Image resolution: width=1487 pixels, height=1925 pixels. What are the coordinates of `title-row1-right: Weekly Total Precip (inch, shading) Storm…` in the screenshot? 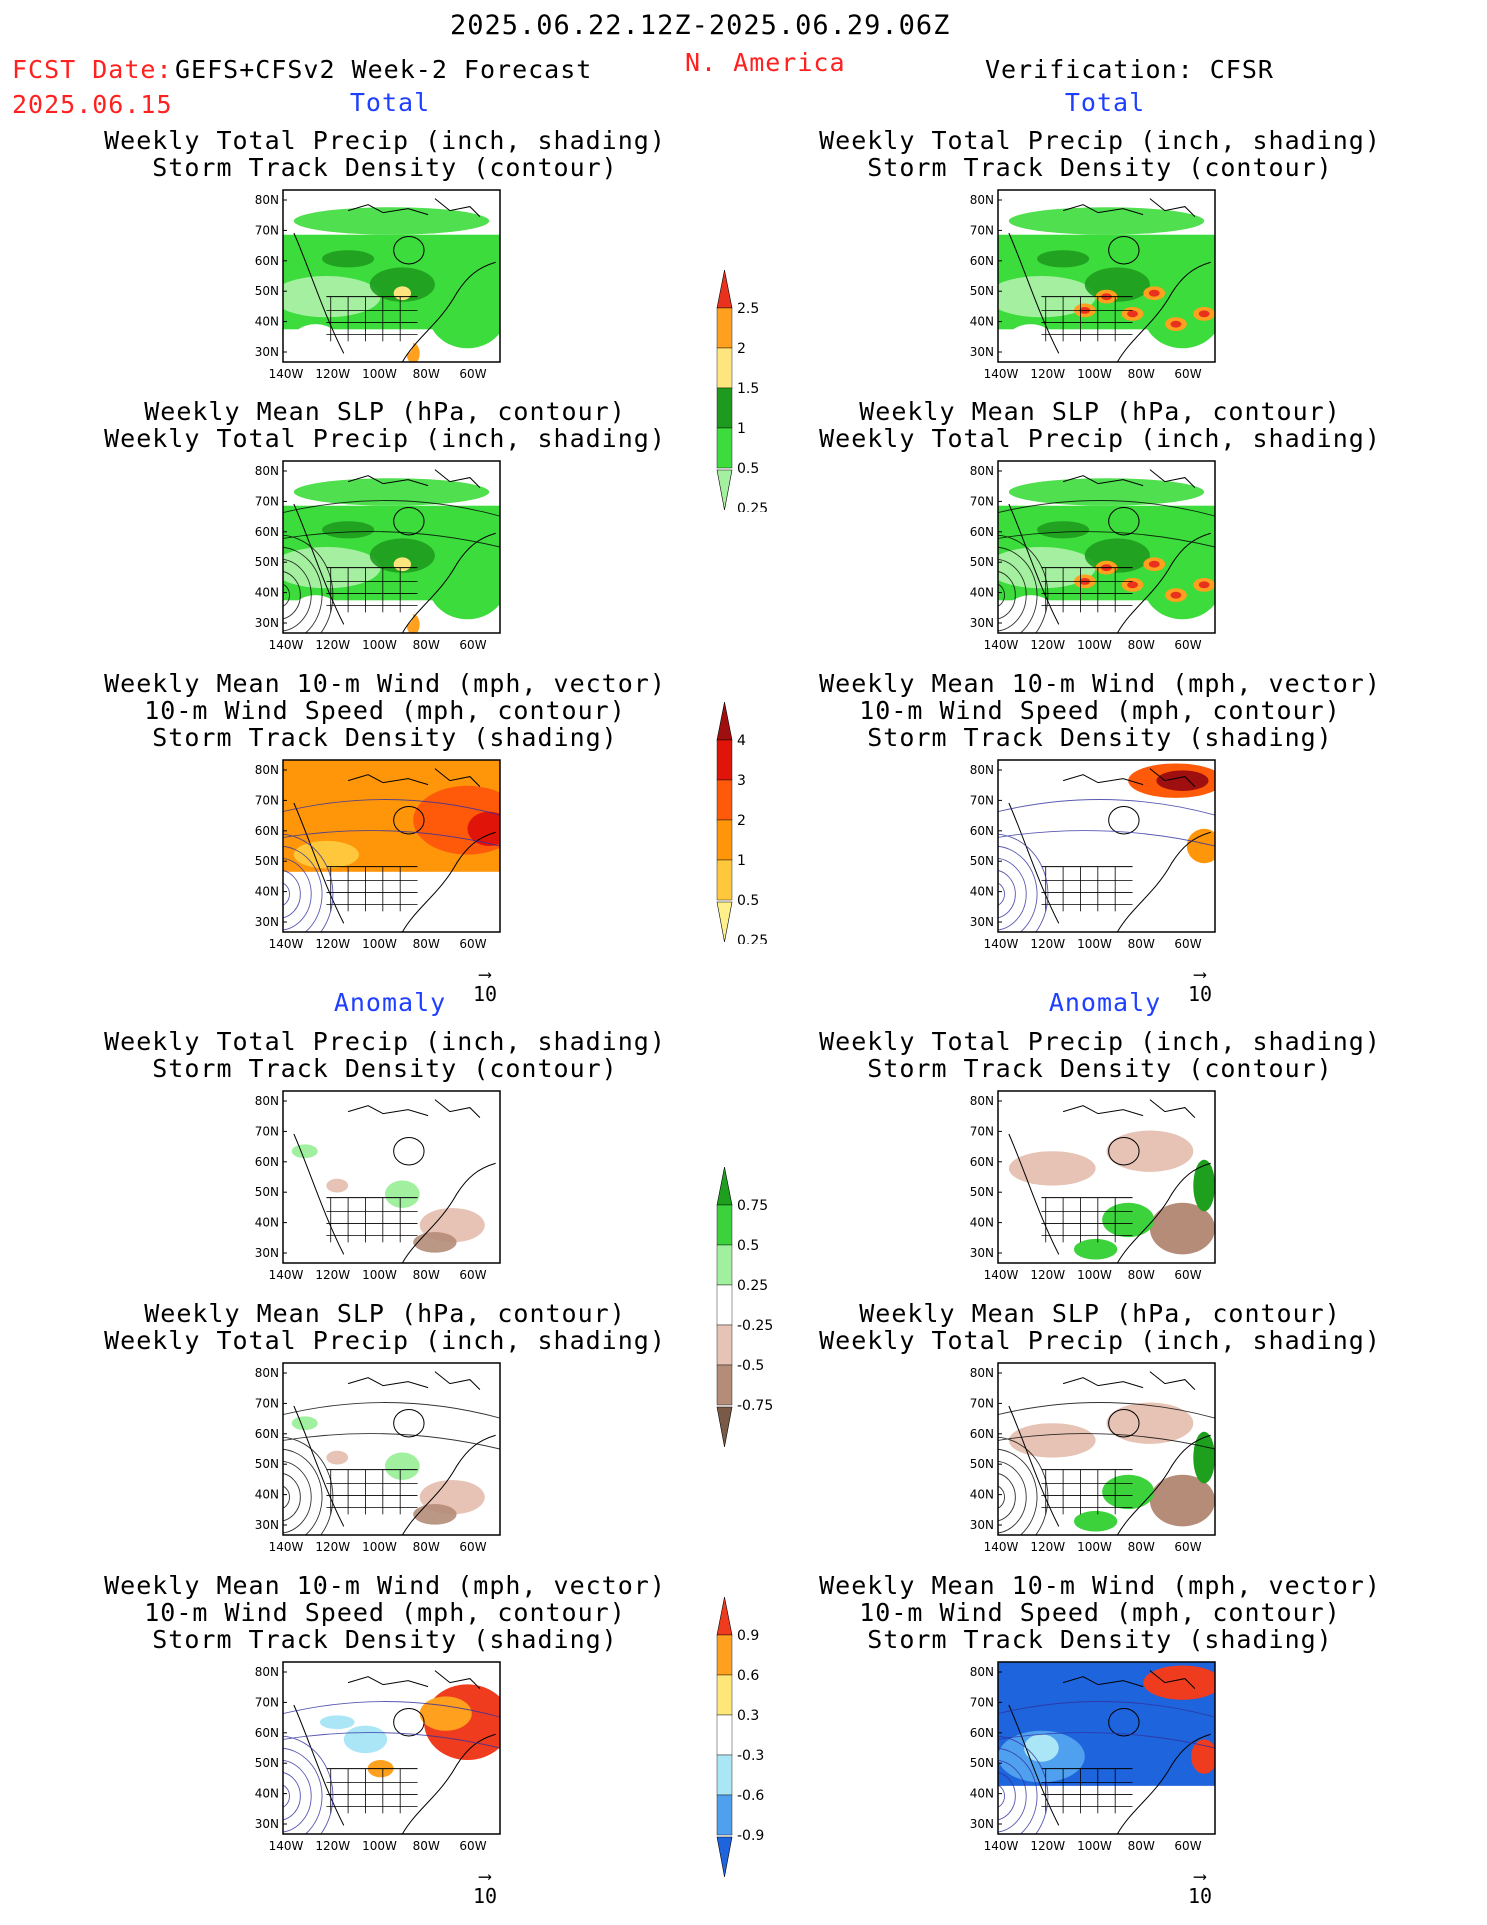 It's located at (1100, 154).